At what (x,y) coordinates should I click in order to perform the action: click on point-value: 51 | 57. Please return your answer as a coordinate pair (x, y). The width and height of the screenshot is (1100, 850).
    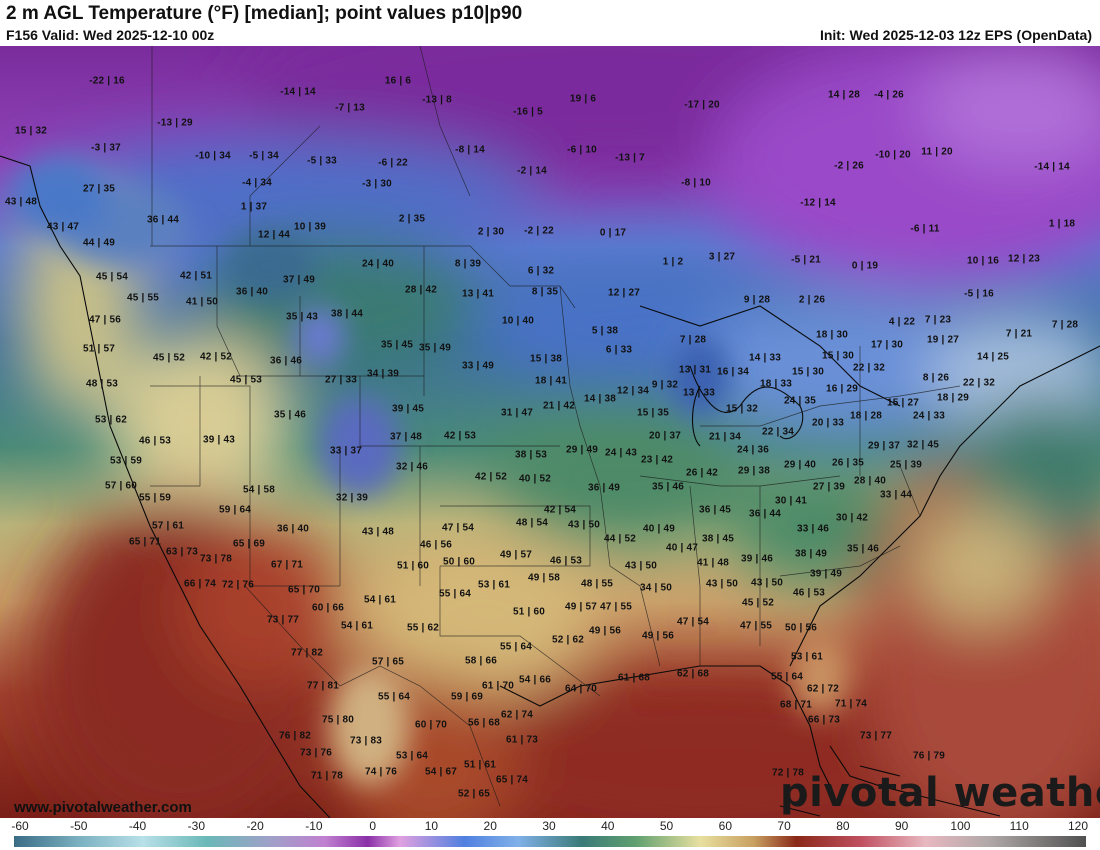
    Looking at the image, I should click on (99, 349).